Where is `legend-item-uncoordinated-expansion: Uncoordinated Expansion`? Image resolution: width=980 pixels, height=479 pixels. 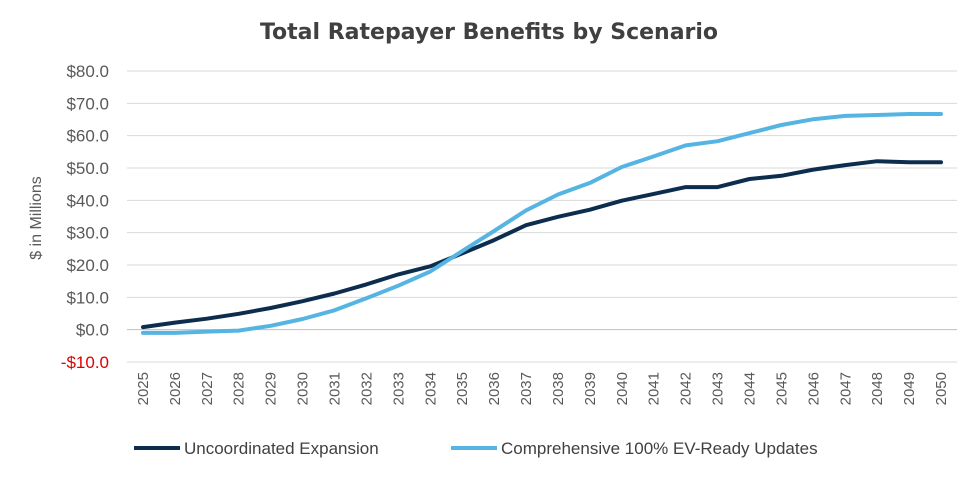
legend-item-uncoordinated-expansion: Uncoordinated Expansion is located at coordinates (256, 448).